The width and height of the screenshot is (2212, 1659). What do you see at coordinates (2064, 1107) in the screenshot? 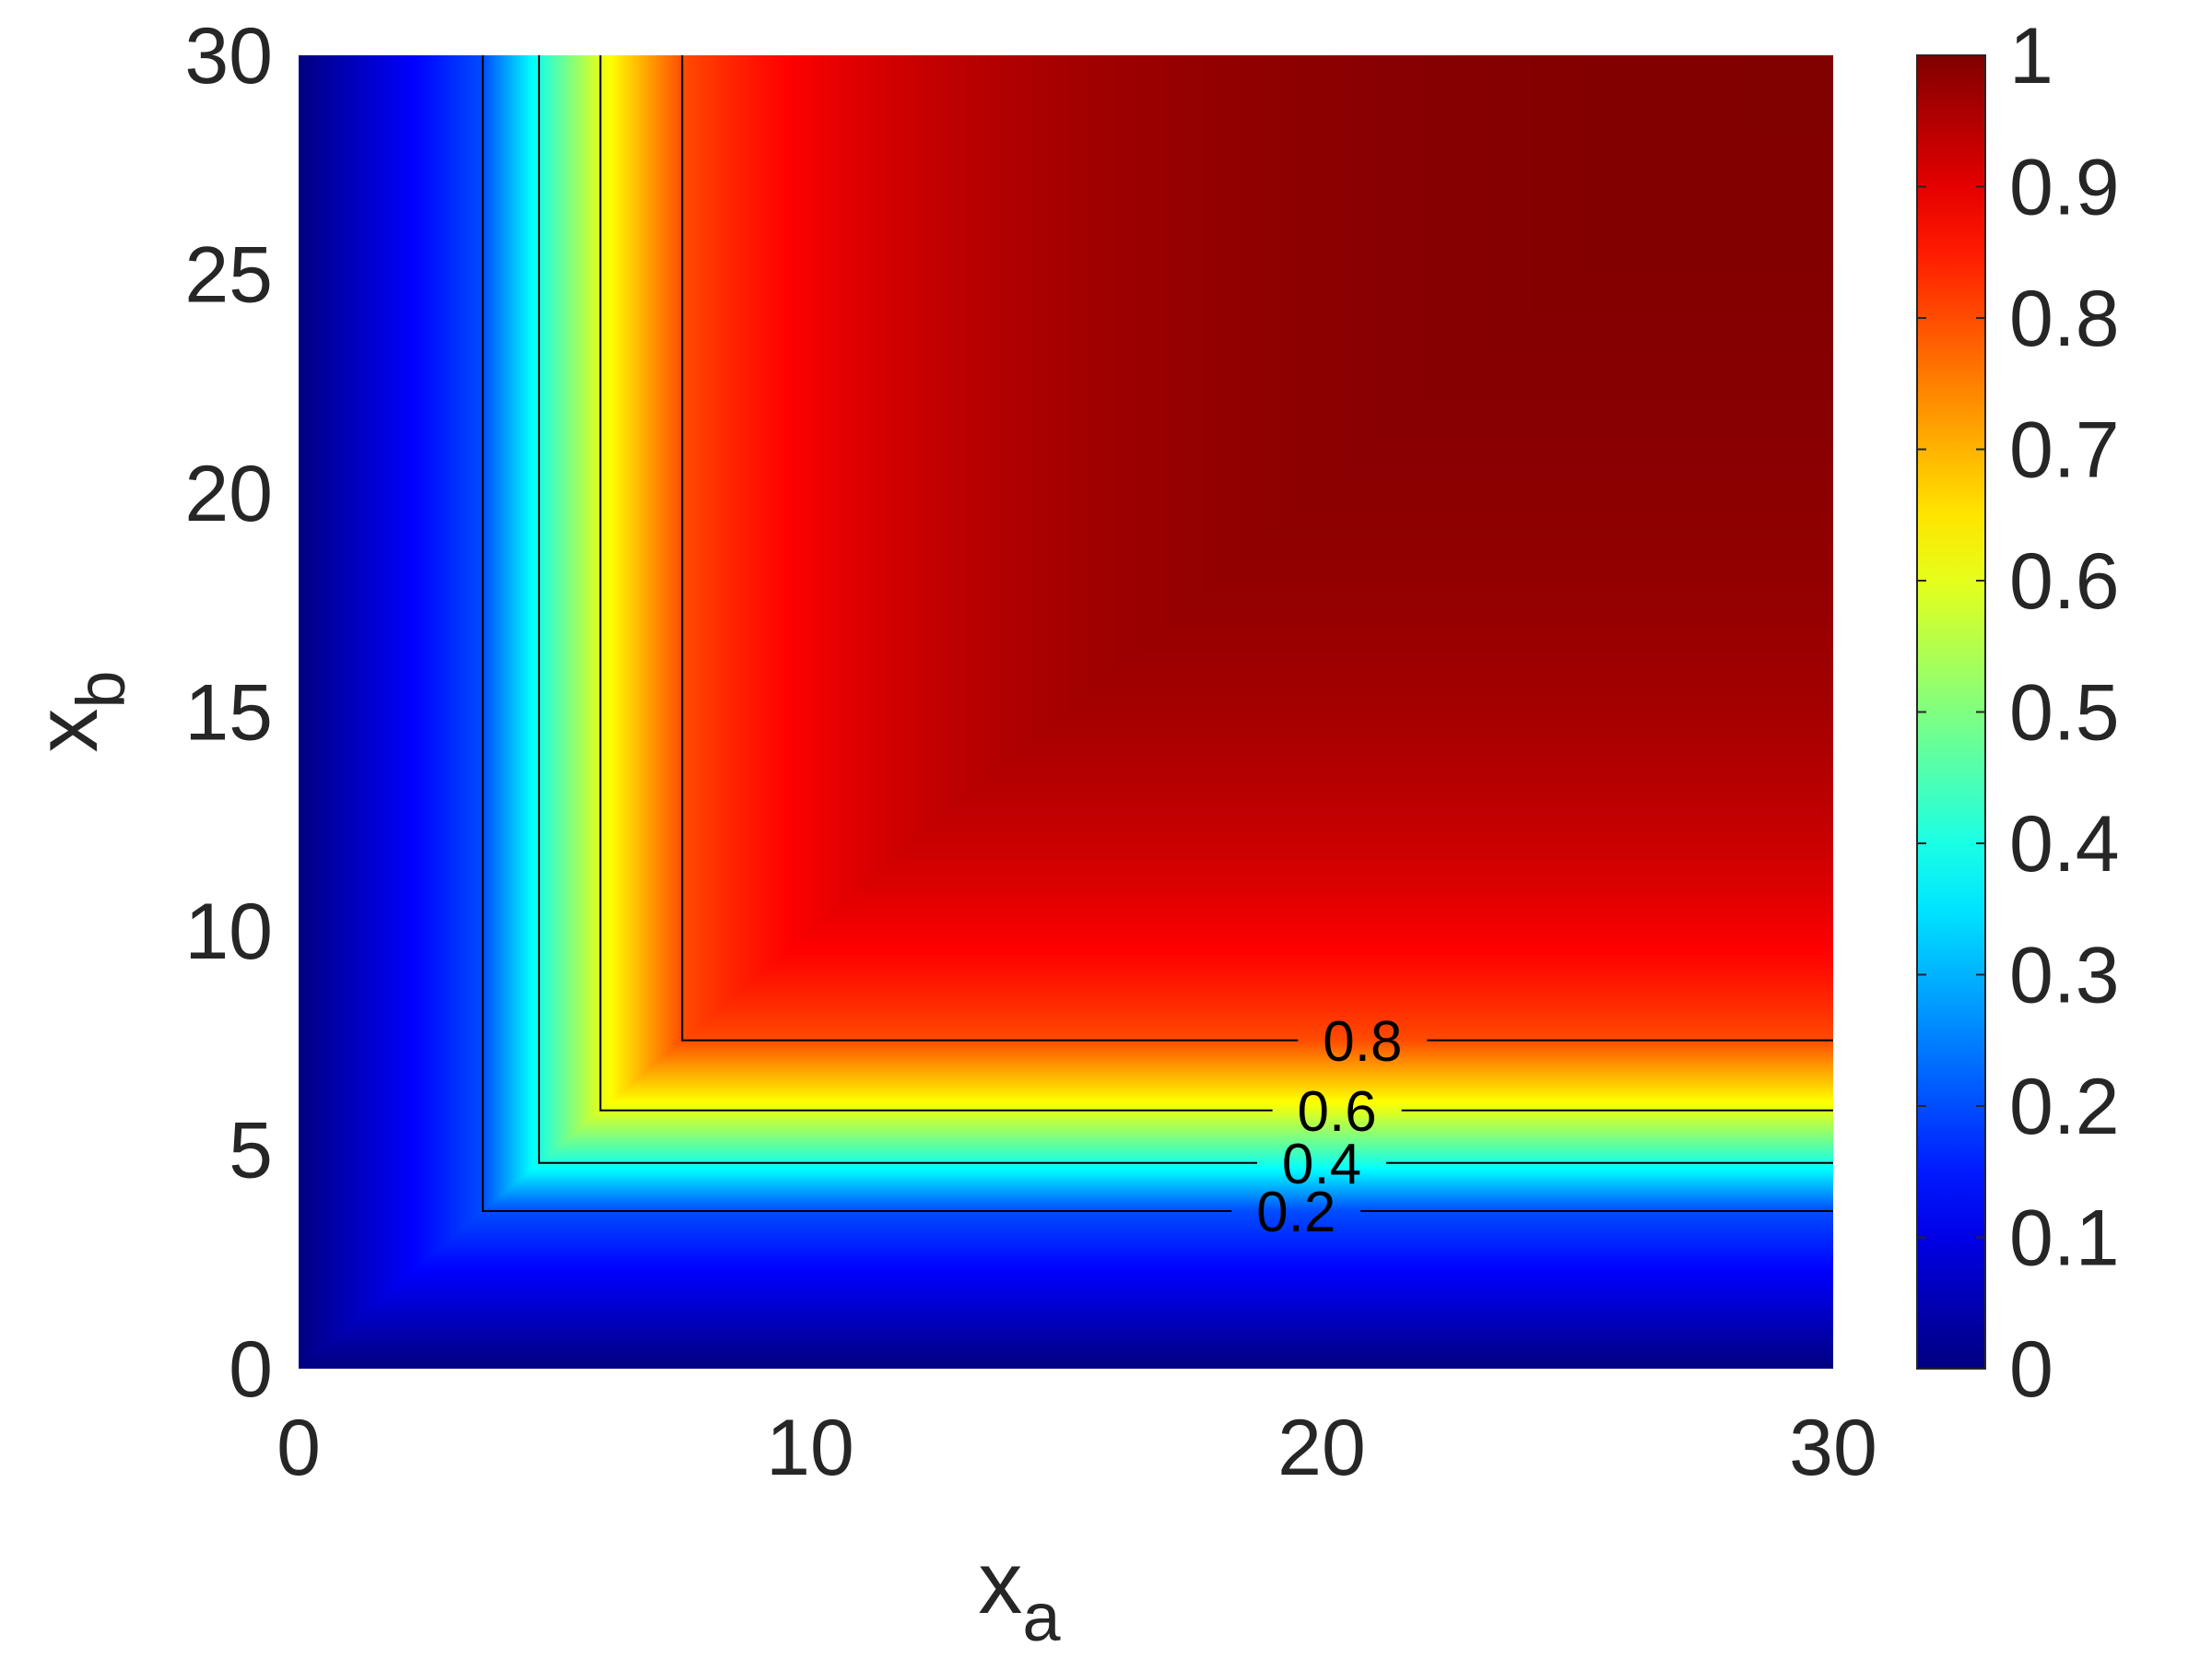
I see `colorbar-tick-label: 0.2` at bounding box center [2064, 1107].